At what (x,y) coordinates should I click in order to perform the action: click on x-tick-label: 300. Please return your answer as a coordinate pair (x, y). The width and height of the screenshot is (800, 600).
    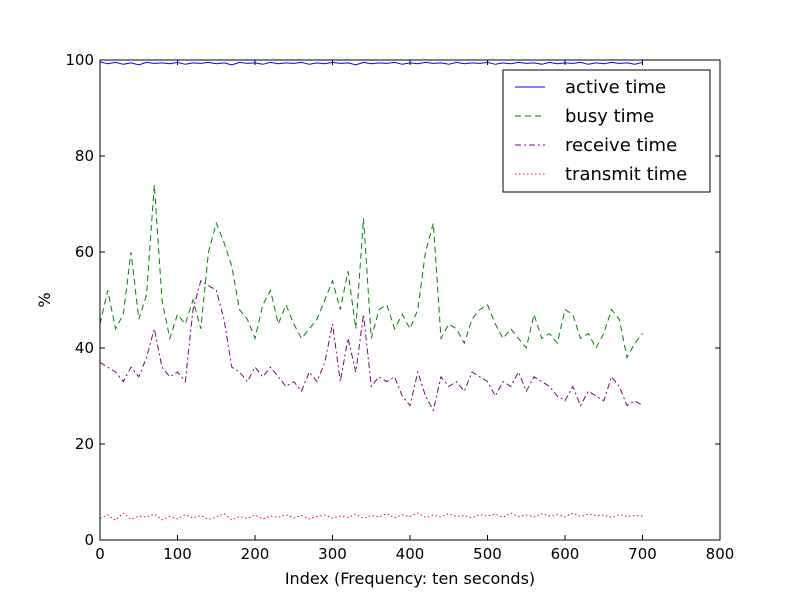
    Looking at the image, I should click on (332, 554).